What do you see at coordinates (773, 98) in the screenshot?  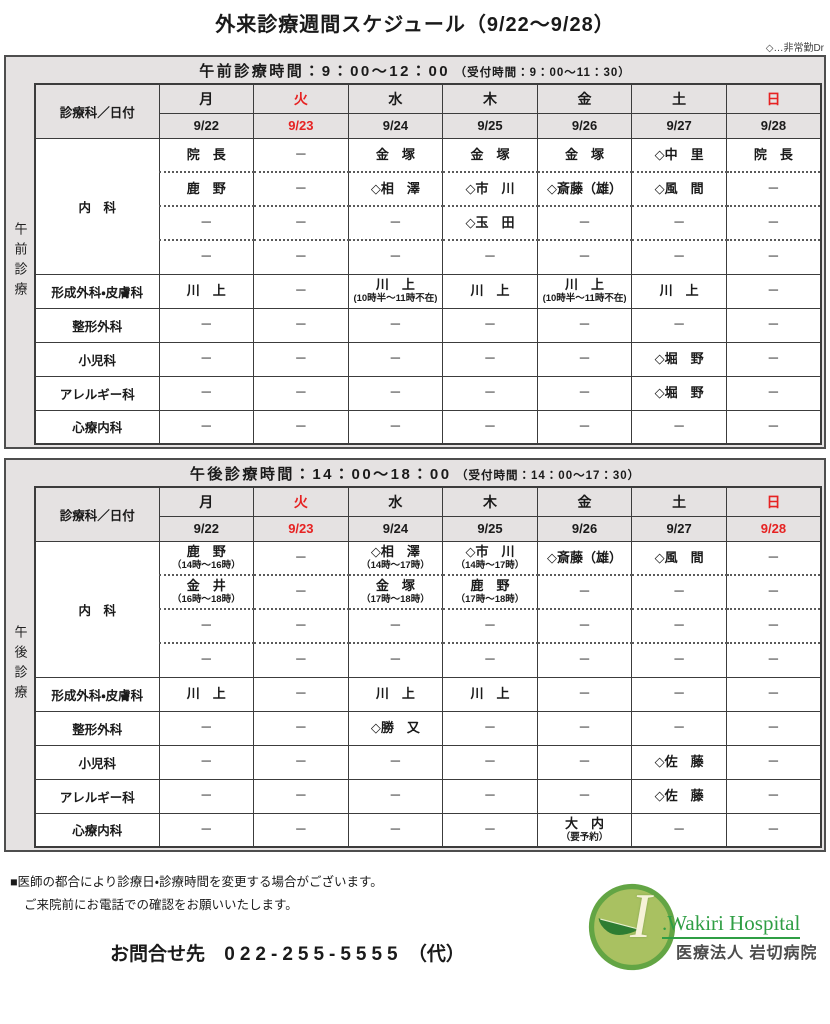 I see `day-header: 日` at bounding box center [773, 98].